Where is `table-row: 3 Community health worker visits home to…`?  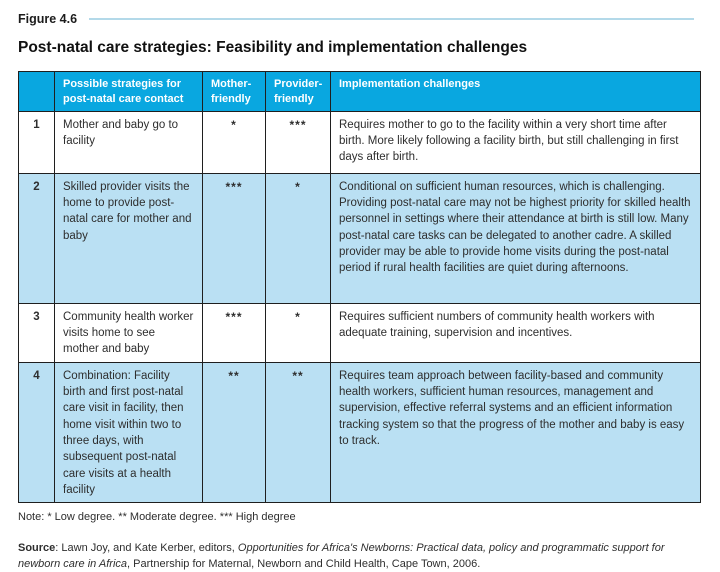
table-row: 3 Community health worker visits home to… is located at coordinates (359, 332).